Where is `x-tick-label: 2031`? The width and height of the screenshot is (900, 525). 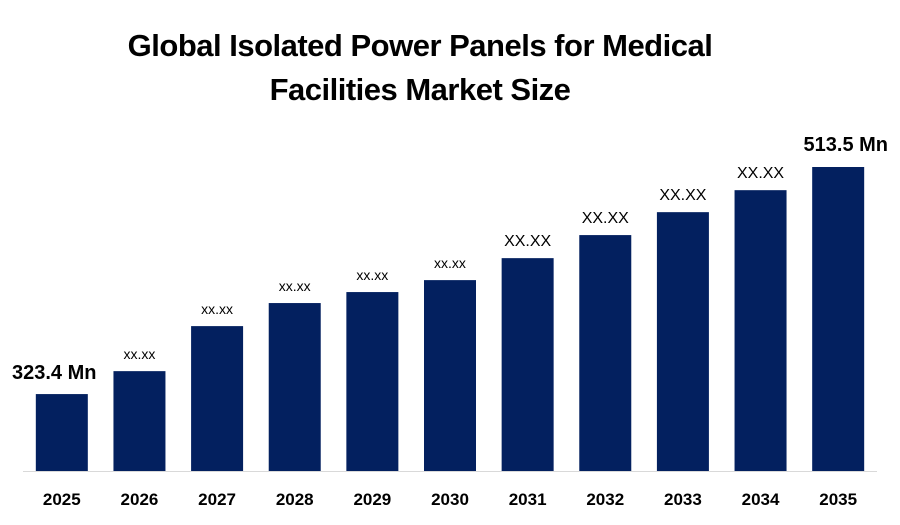
x-tick-label: 2031 is located at coordinates (528, 499).